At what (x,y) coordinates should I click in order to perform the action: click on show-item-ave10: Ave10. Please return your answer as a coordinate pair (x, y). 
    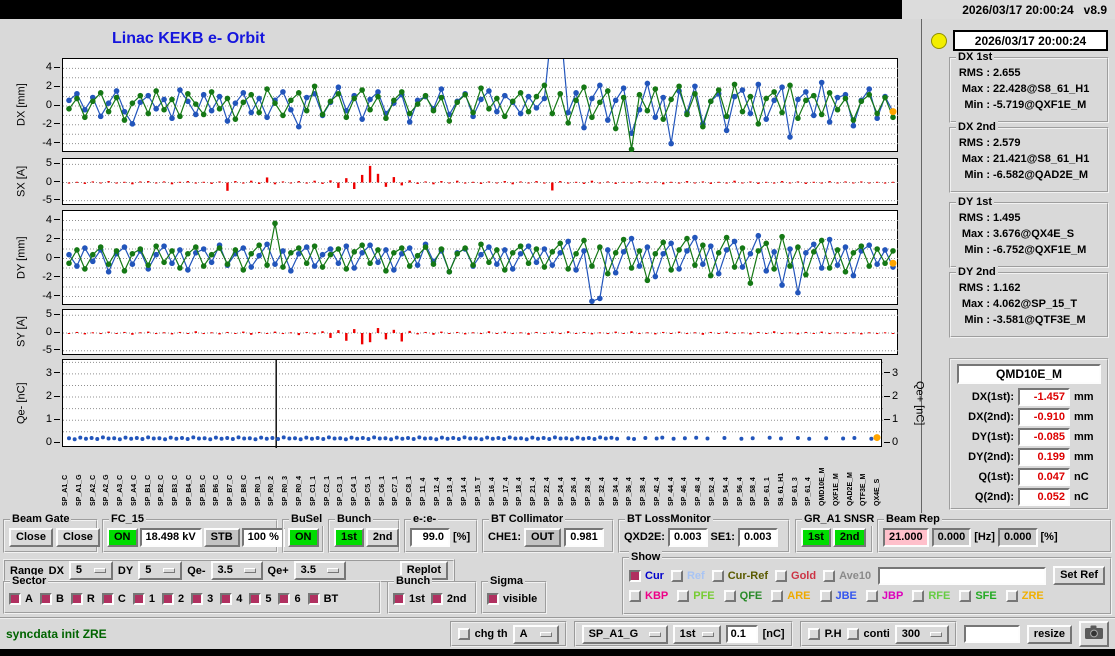
    Looking at the image, I should click on (847, 575).